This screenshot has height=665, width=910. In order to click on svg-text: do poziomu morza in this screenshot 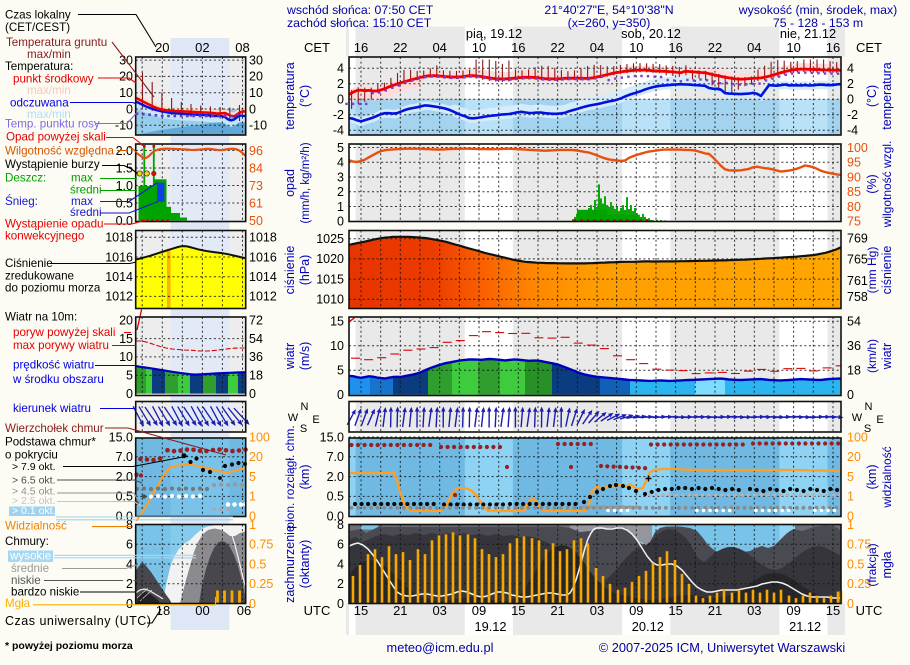, I will do `click(53, 288)`.